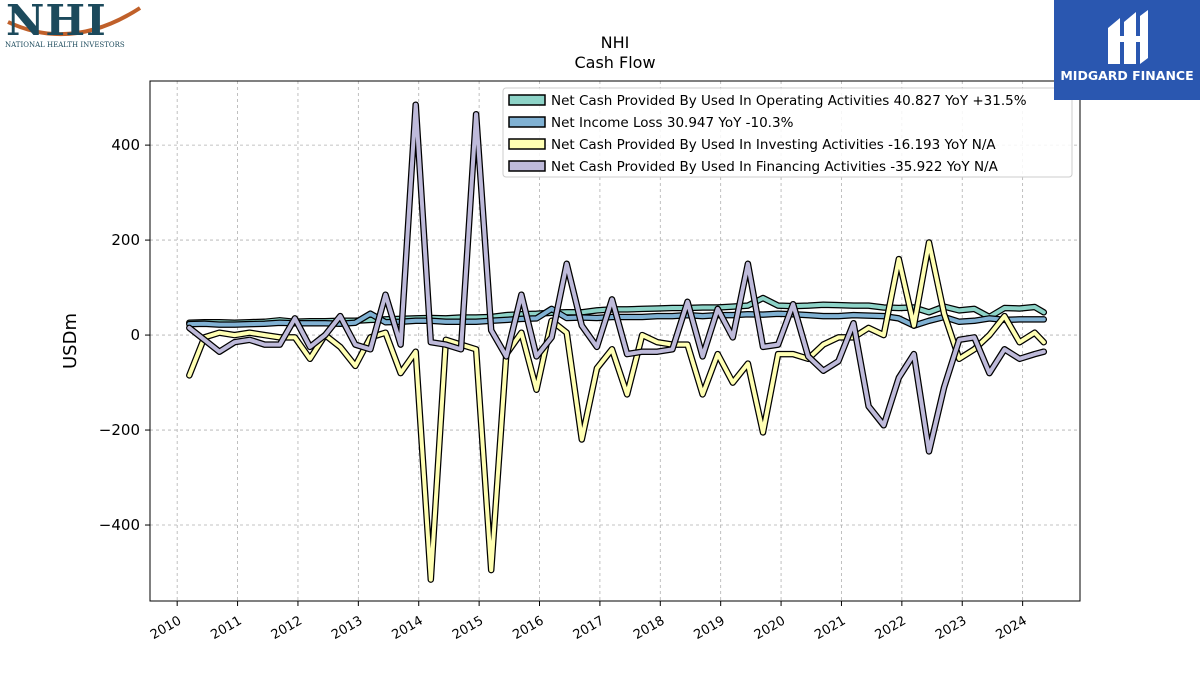  What do you see at coordinates (830, 628) in the screenshot?
I see `x-tick-label: 2021` at bounding box center [830, 628].